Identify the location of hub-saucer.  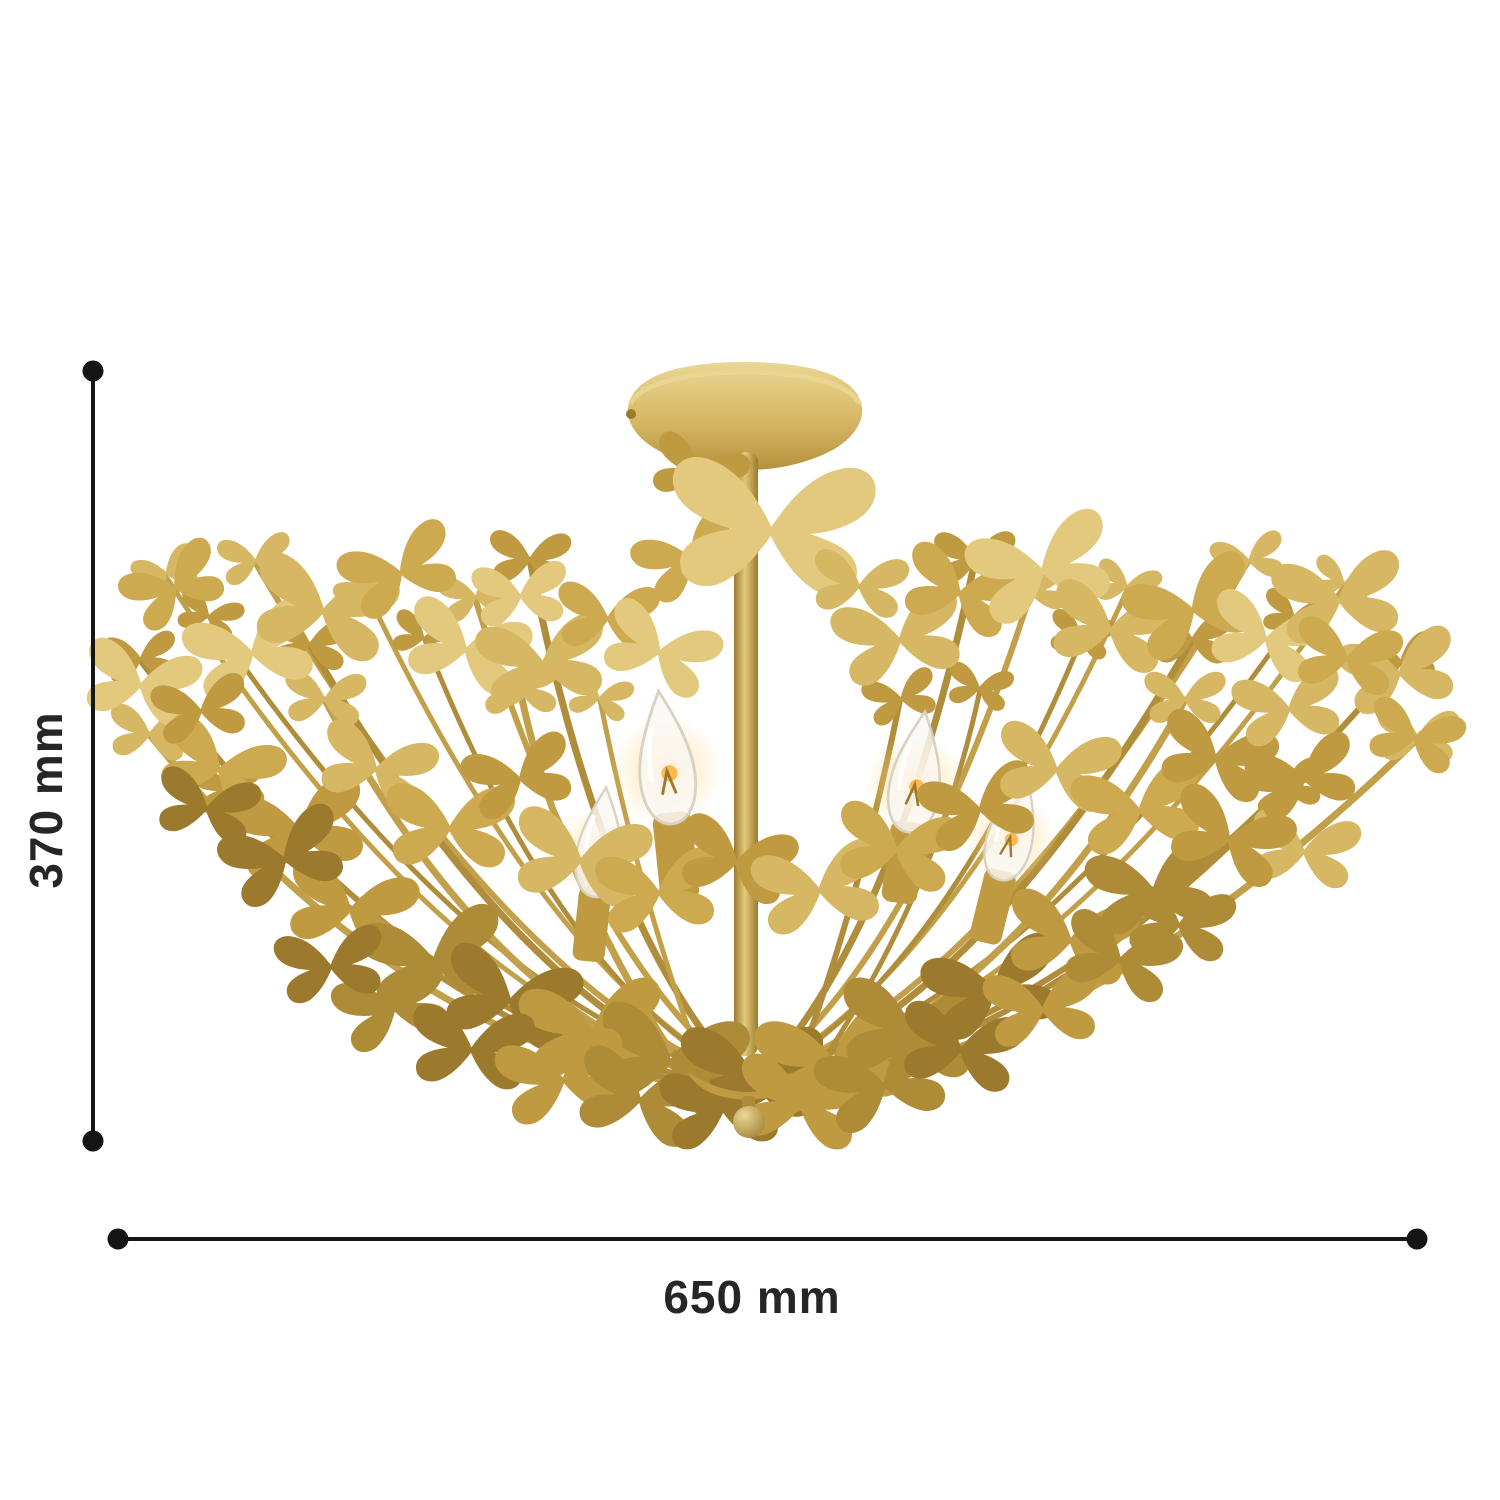
(748, 1086).